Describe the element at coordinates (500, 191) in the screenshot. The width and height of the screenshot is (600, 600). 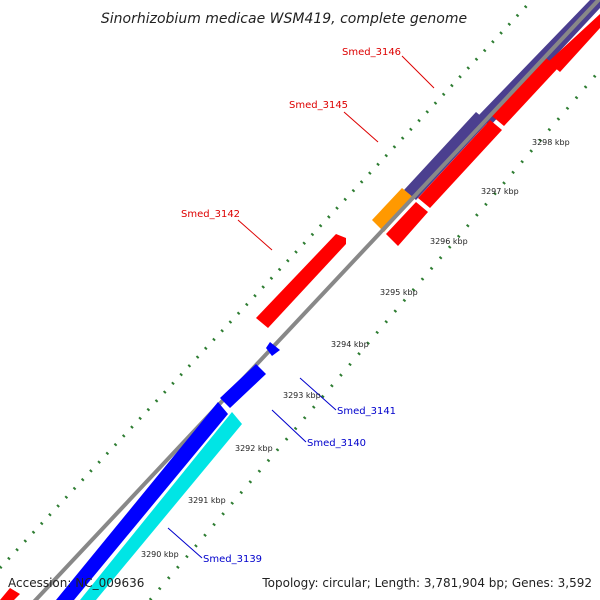
I see `tick-label-3297: 3297 kbp` at that location.